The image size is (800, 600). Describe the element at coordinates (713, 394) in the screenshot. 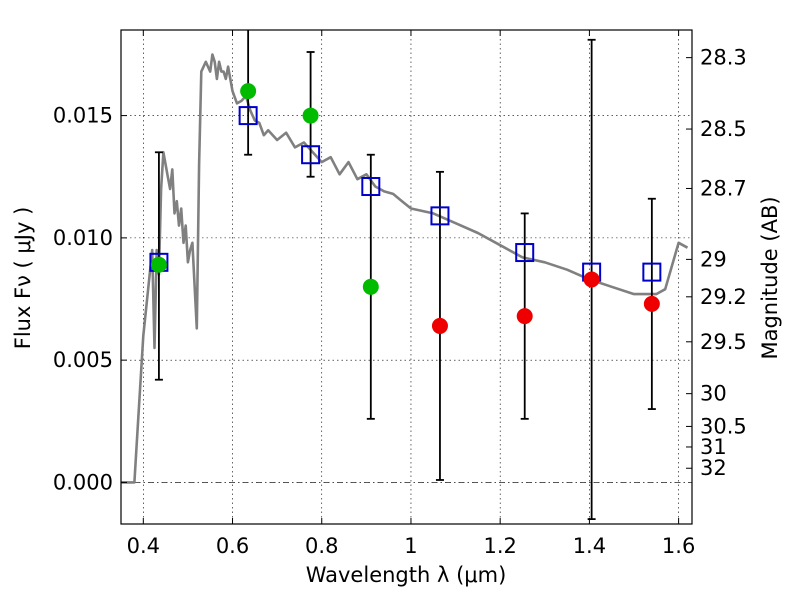

I see `magnitude-tick-label: 30` at that location.